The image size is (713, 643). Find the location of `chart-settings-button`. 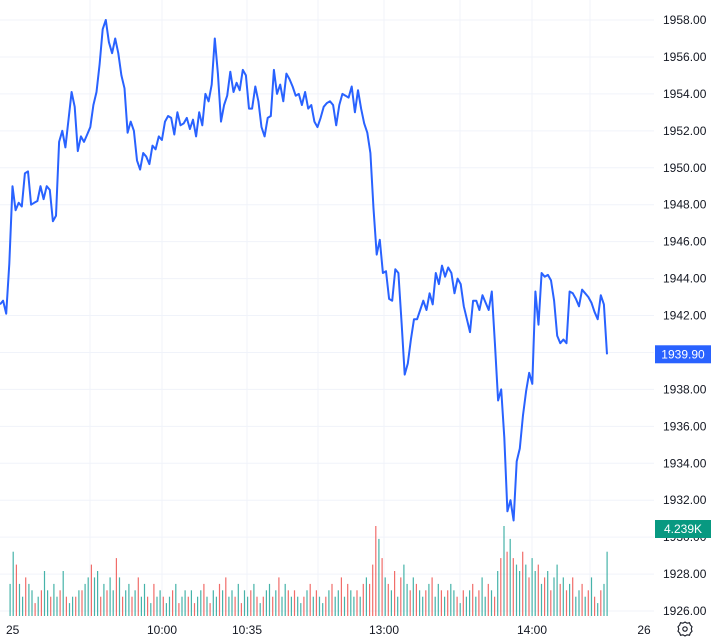

chart-settings-button is located at coordinates (685, 629).